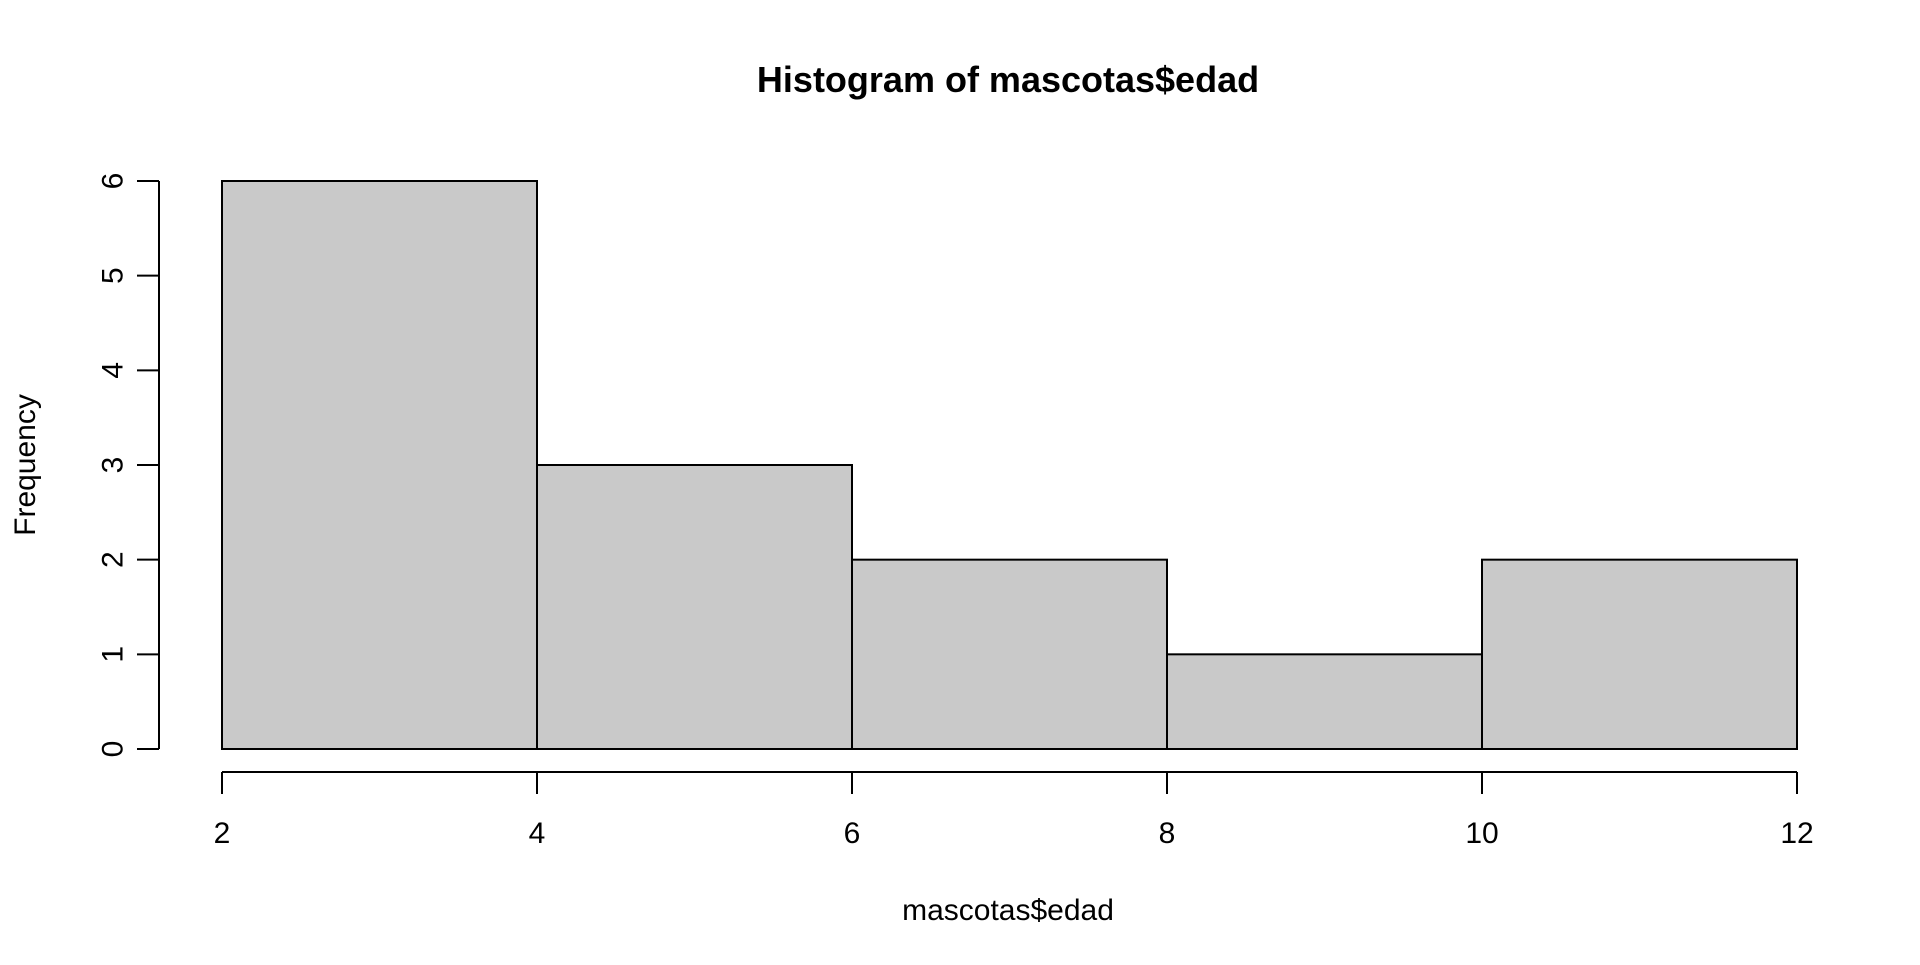 This screenshot has width=1920, height=965. I want to click on x-tick-label-4: 10, so click(1481, 833).